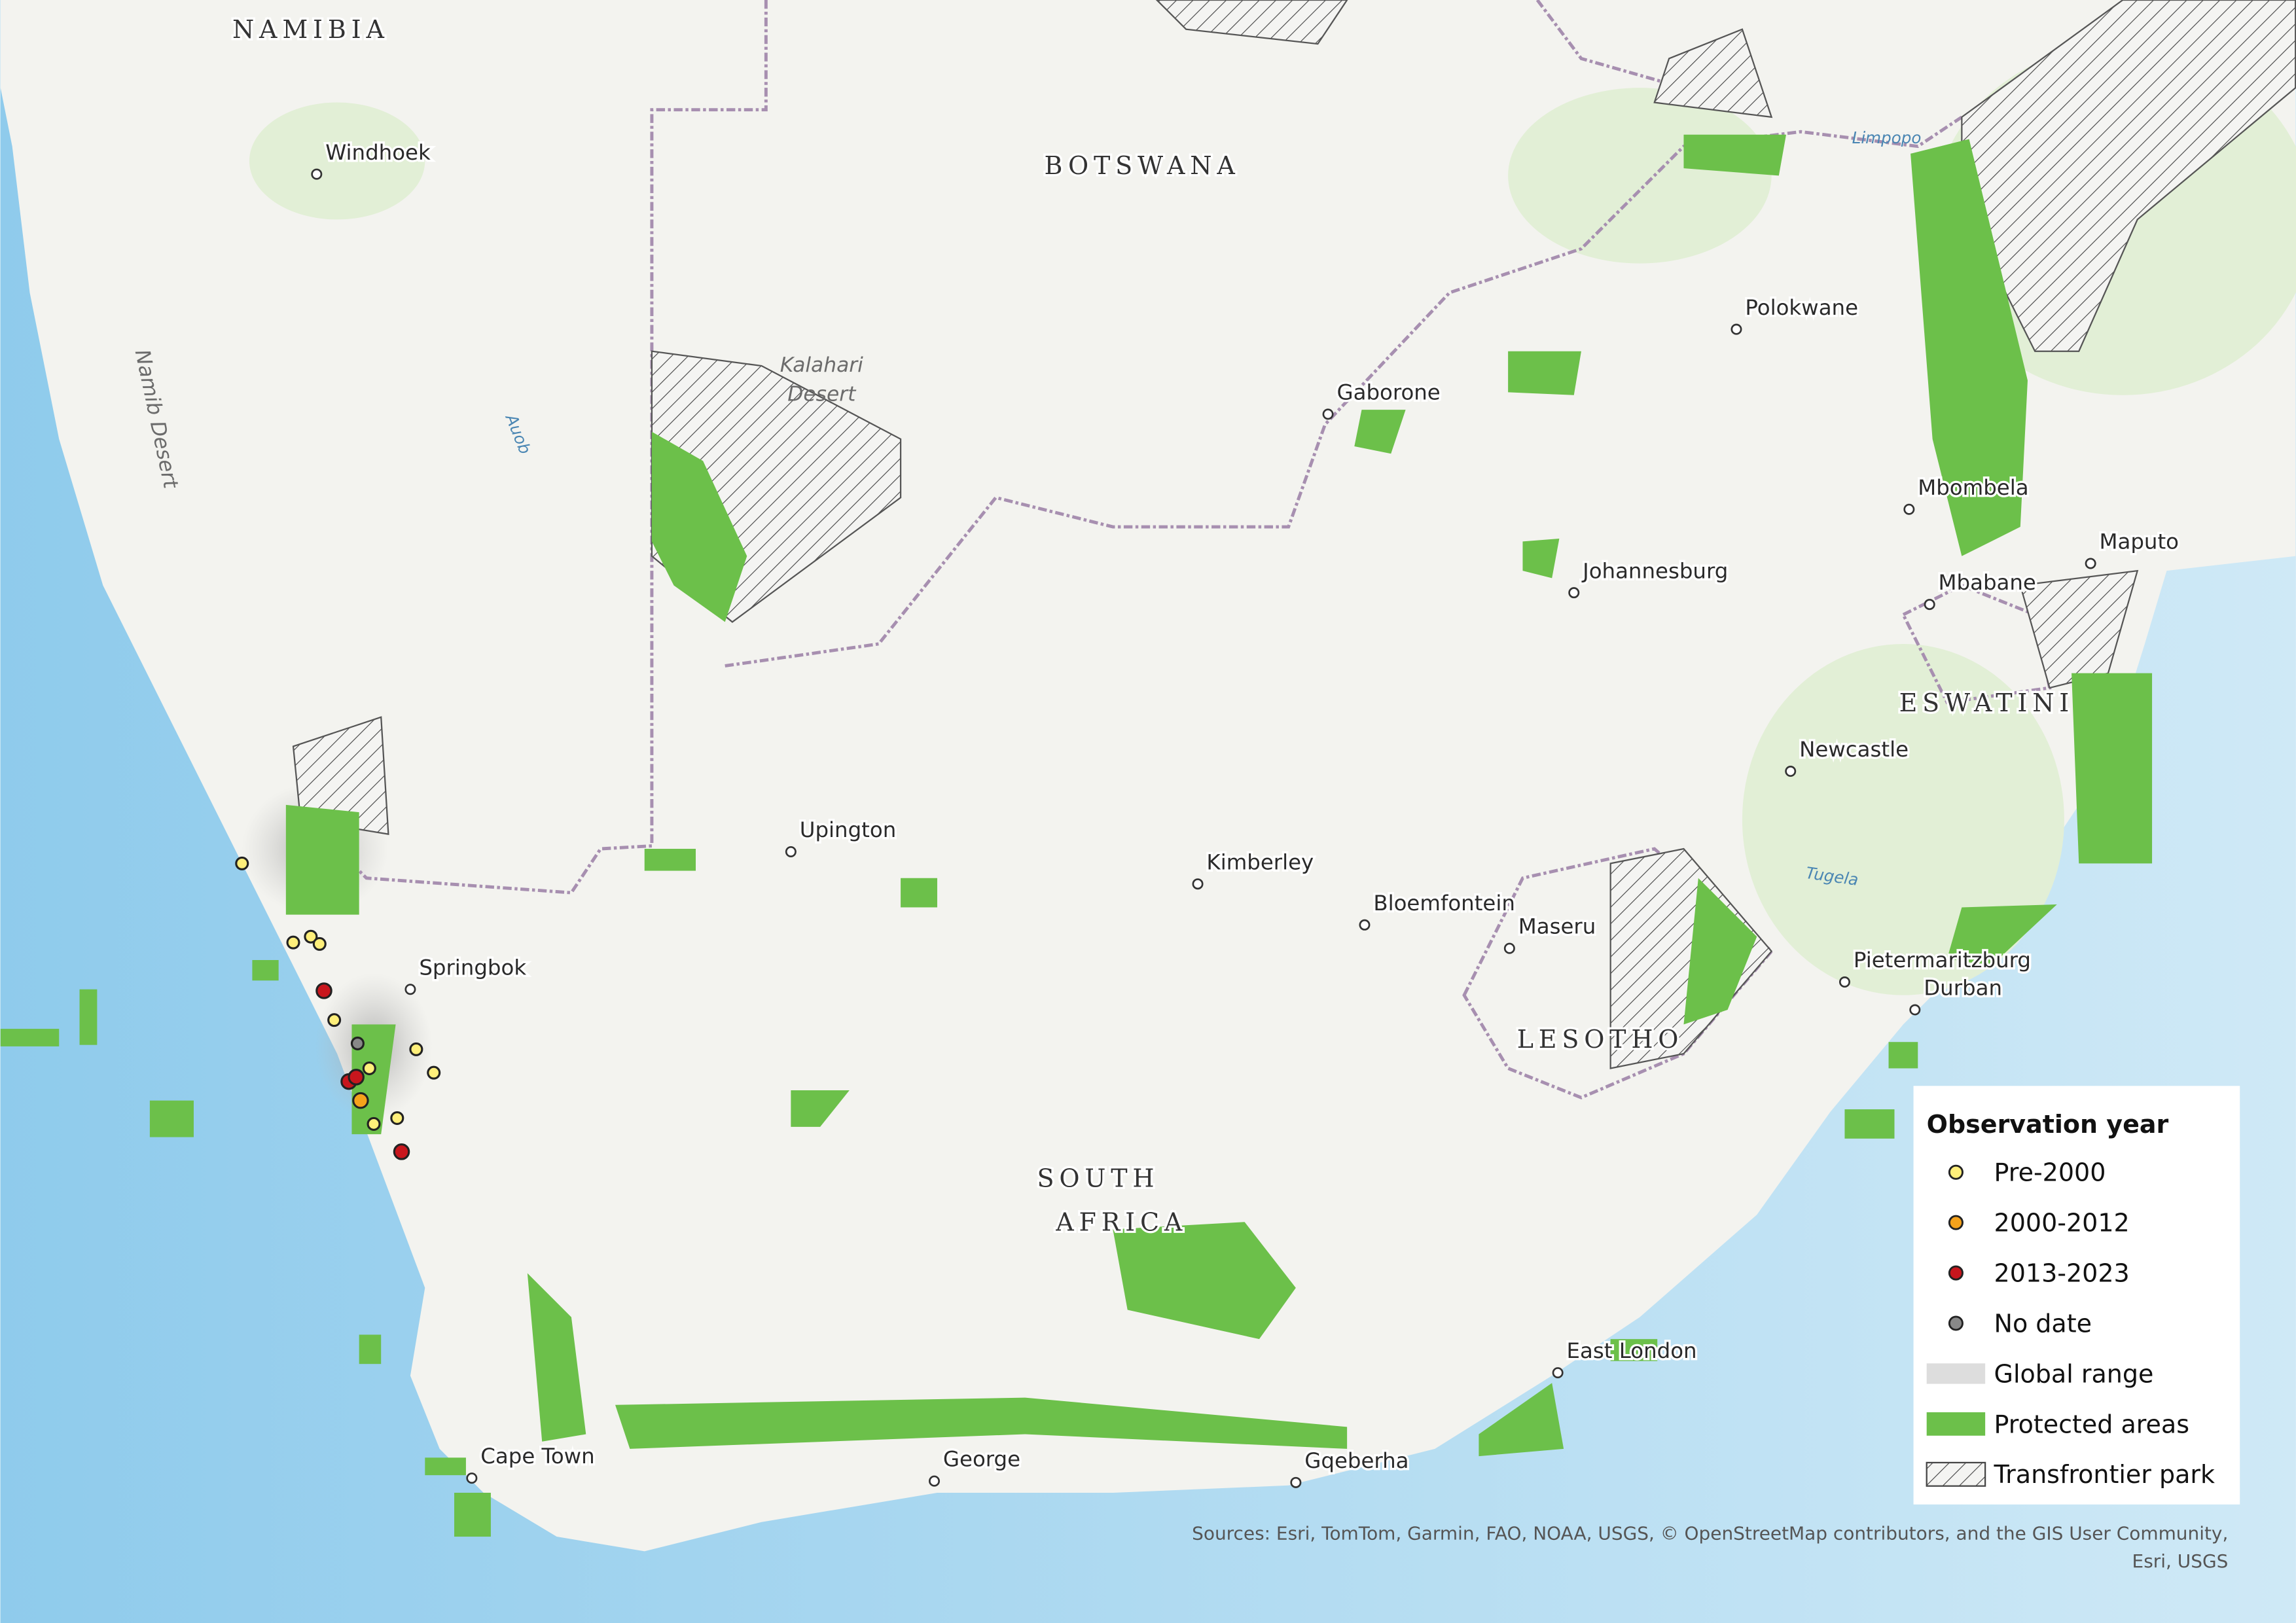  Describe the element at coordinates (2180, 1561) in the screenshot. I see `sources: Esri, USGS` at that location.